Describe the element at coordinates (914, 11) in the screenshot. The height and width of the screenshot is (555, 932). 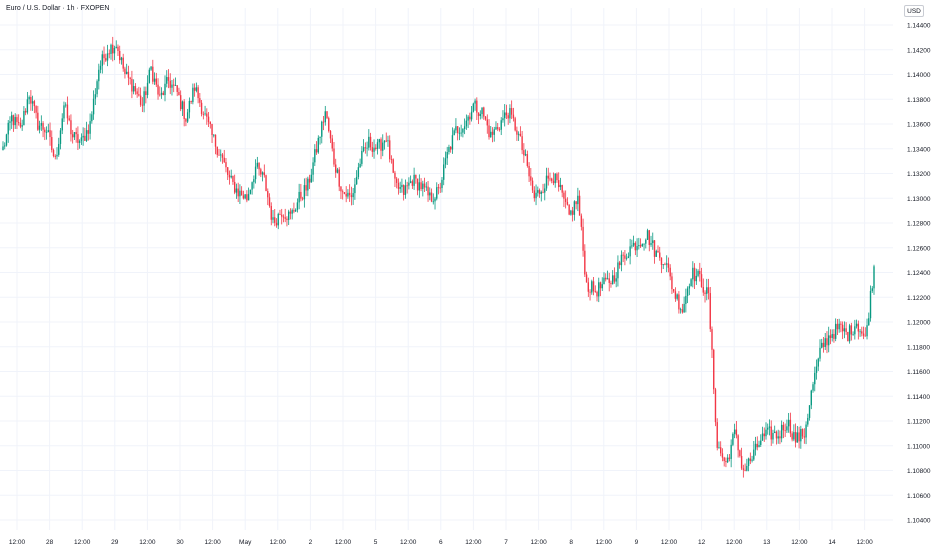
I see `currency-button: USD` at that location.